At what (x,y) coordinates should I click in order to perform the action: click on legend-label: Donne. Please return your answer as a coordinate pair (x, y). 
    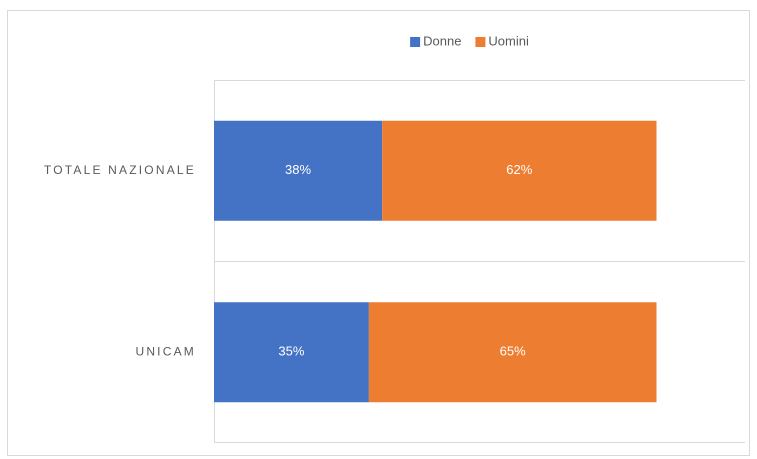
    Looking at the image, I should click on (442, 40).